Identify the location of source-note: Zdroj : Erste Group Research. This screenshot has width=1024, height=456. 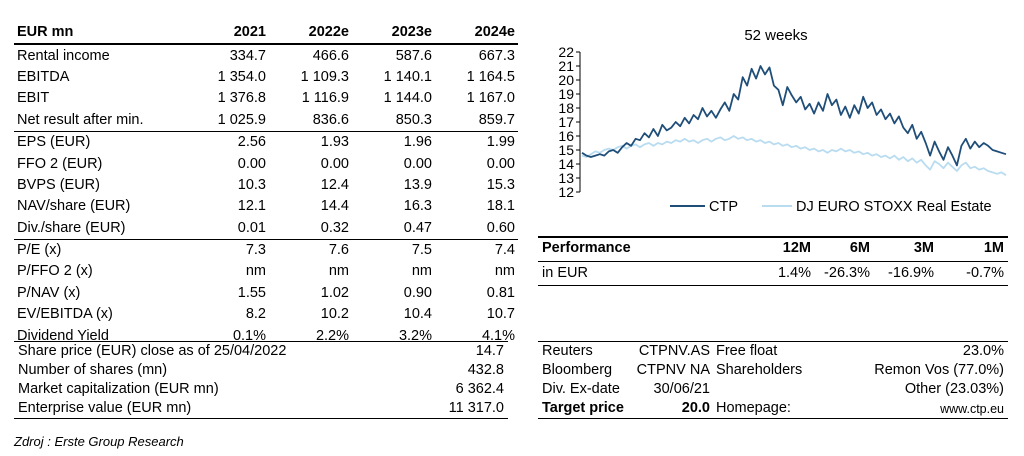
(99, 441).